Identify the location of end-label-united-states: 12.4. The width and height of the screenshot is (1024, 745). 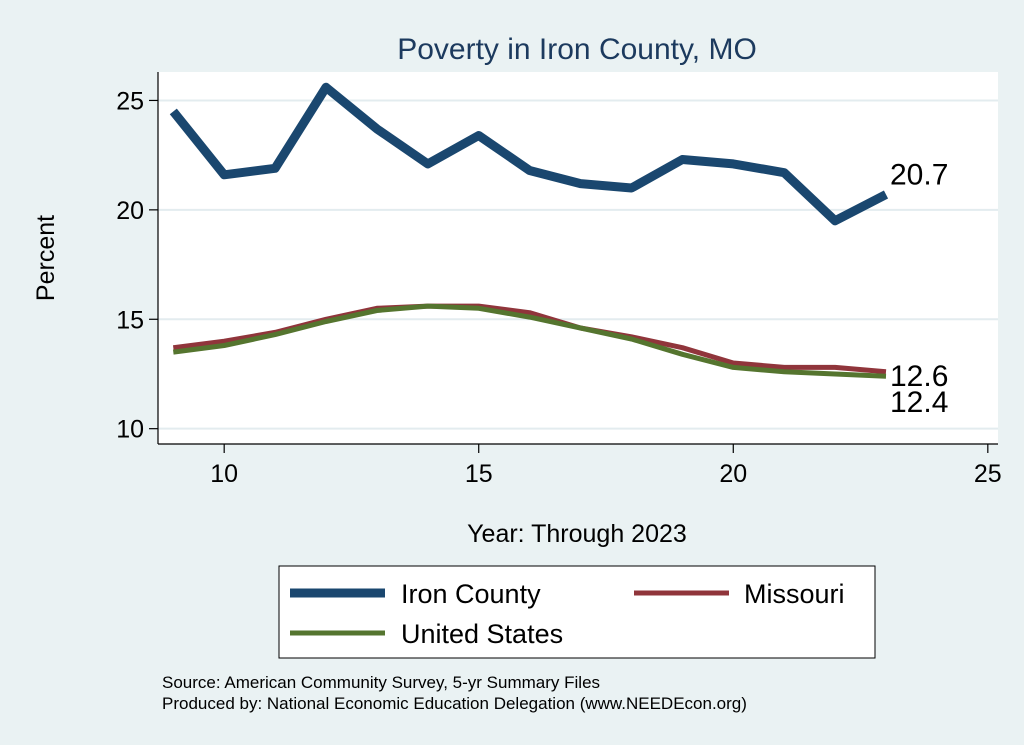
(919, 402).